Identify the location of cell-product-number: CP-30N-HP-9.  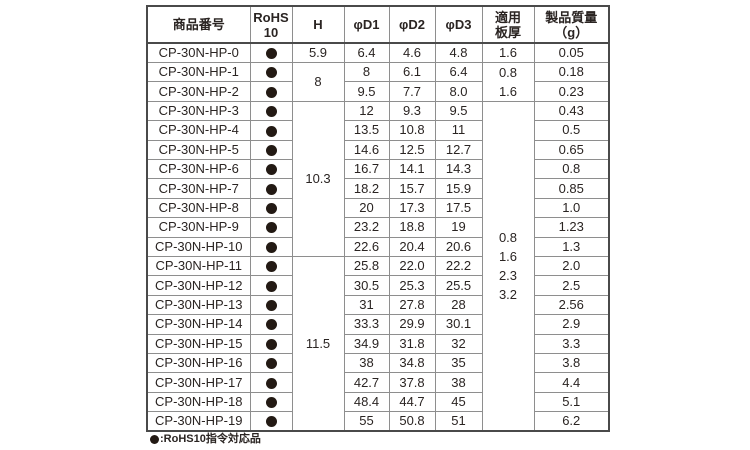
(198, 227).